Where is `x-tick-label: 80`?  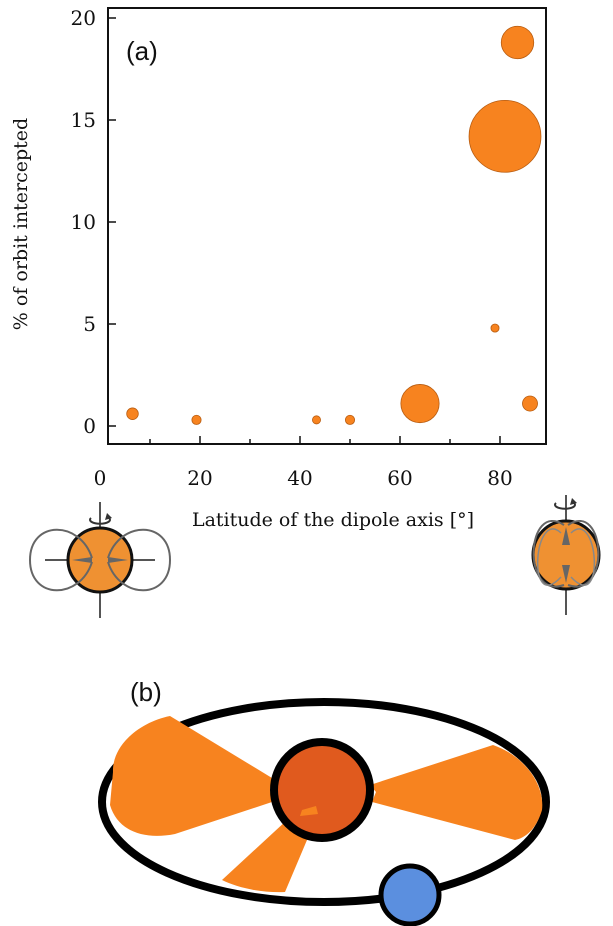 x-tick-label: 80 is located at coordinates (499, 478).